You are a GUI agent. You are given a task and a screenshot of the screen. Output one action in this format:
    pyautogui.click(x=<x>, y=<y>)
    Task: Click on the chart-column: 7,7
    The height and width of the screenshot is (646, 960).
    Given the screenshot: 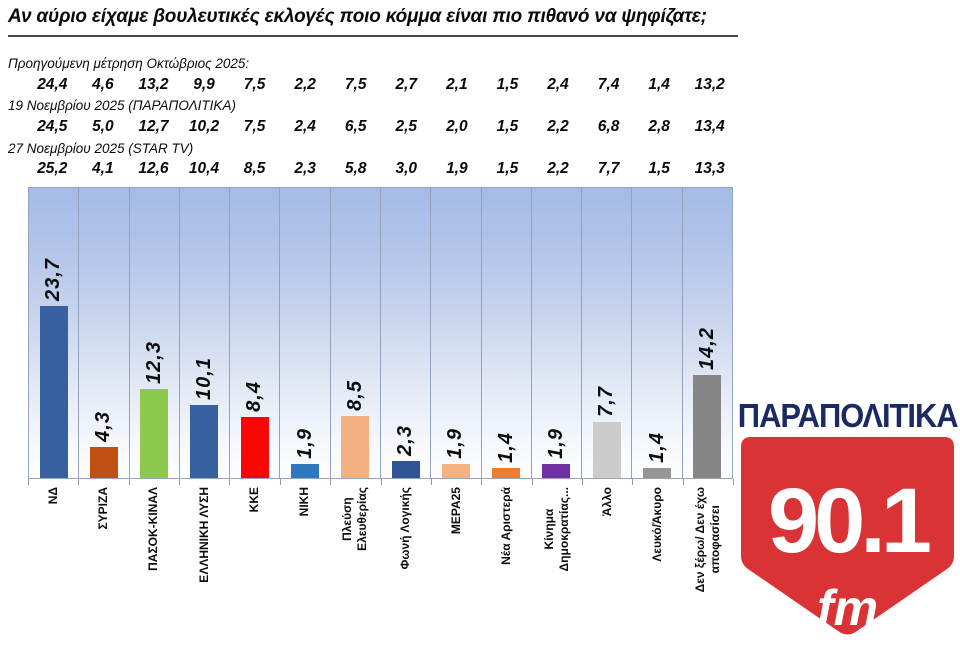 What is the action you would take?
    pyautogui.click(x=607, y=333)
    